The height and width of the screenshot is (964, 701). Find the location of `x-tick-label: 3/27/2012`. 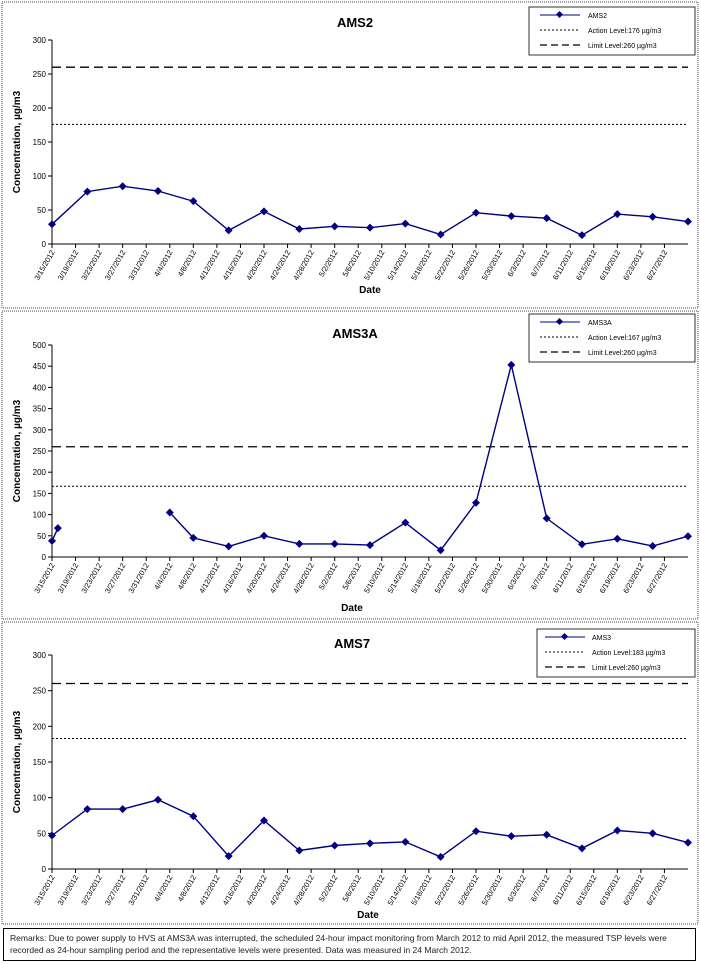

x-tick-label: 3/27/2012 is located at coordinates (115, 578).